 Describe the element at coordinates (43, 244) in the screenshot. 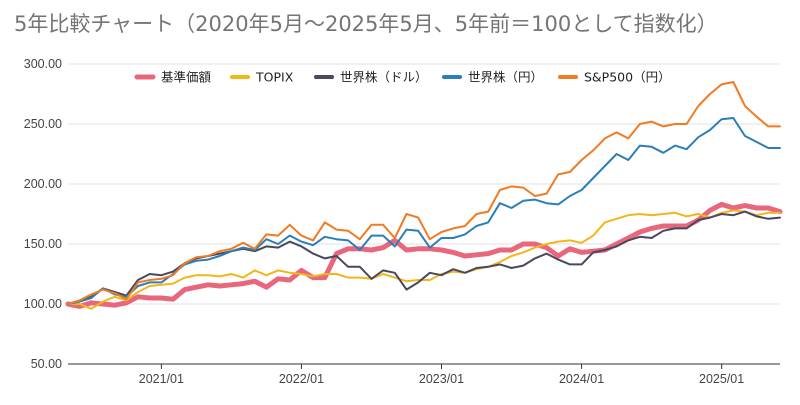

I see `y-tick-label: 150.00` at that location.